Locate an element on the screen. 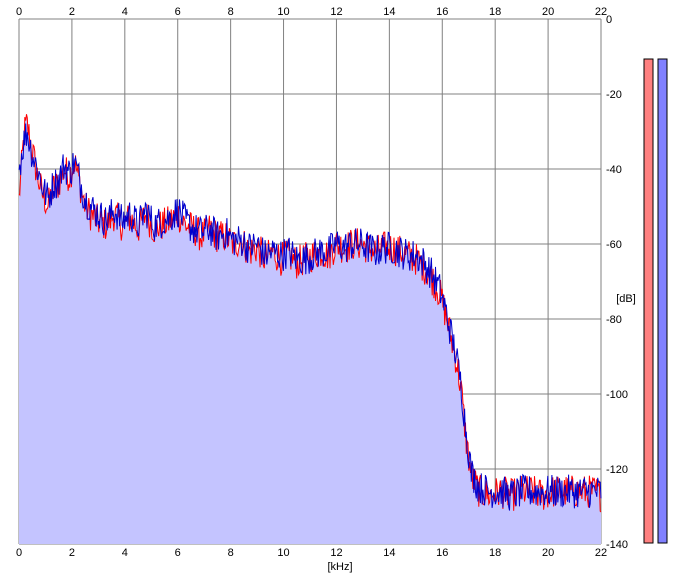 Image resolution: width=683 pixels, height=584 pixels. x-tick-label-bottom: 12 is located at coordinates (336, 553).